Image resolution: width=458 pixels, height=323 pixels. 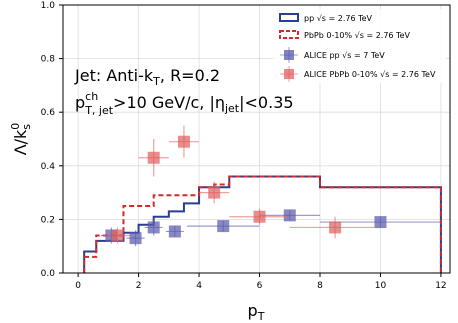 I want to click on x-tick-label: 10, so click(x=381, y=286).